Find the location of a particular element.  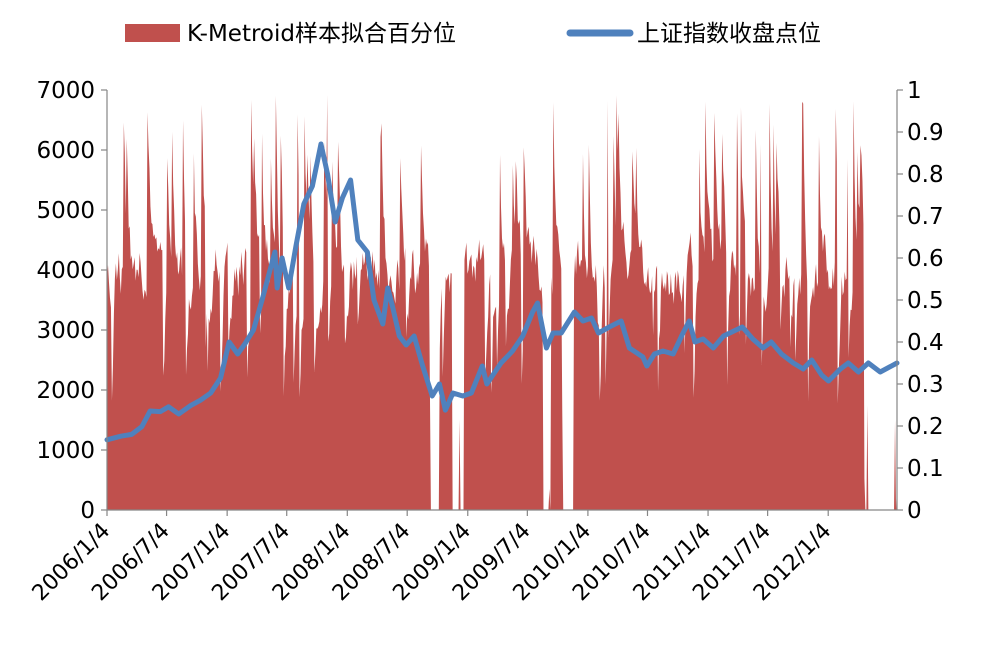

right-axis-tick-label: 0.4 is located at coordinates (925, 343).